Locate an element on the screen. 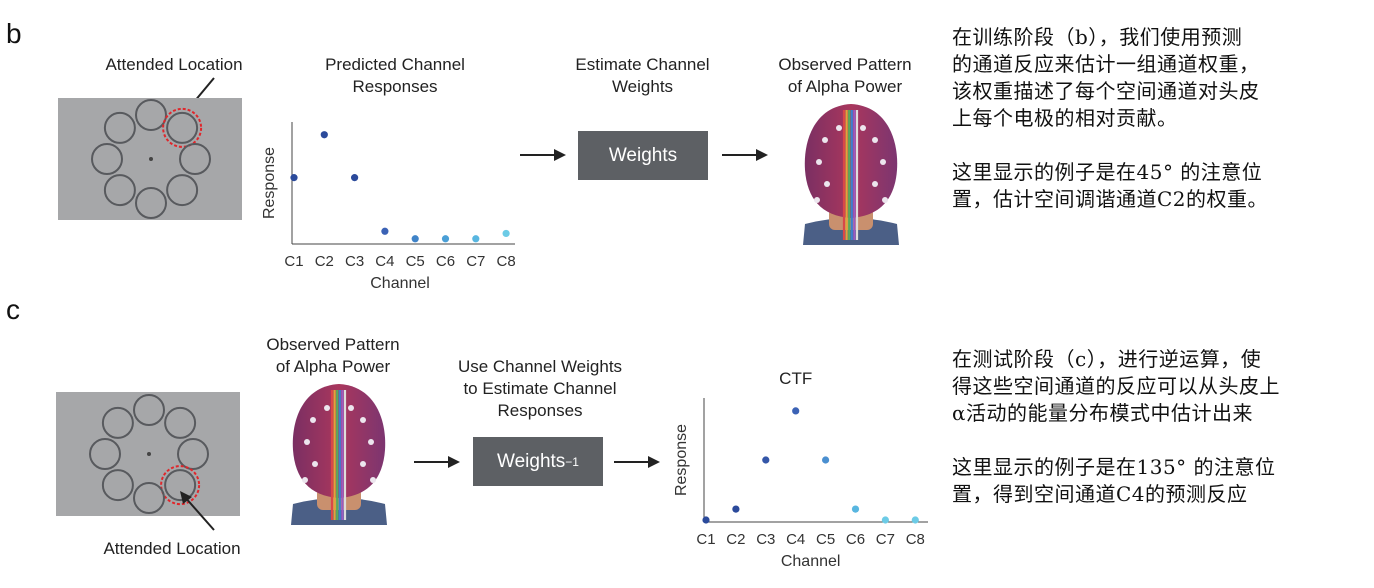  panel-b-stimulus-display is located at coordinates (150, 159).